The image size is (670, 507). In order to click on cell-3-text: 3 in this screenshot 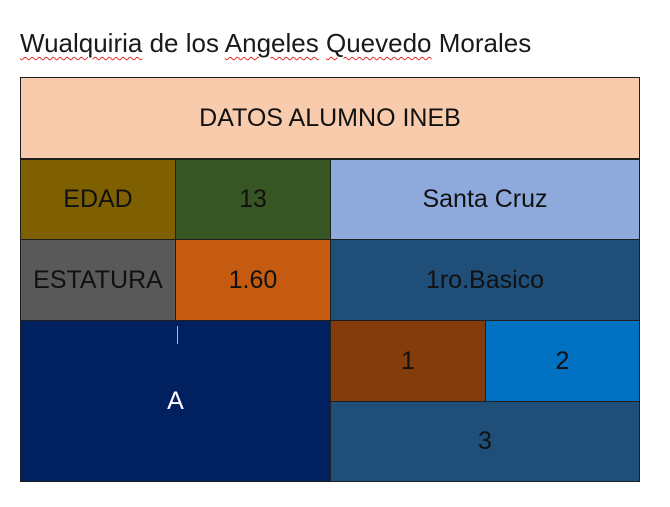, I will do `click(485, 441)`.